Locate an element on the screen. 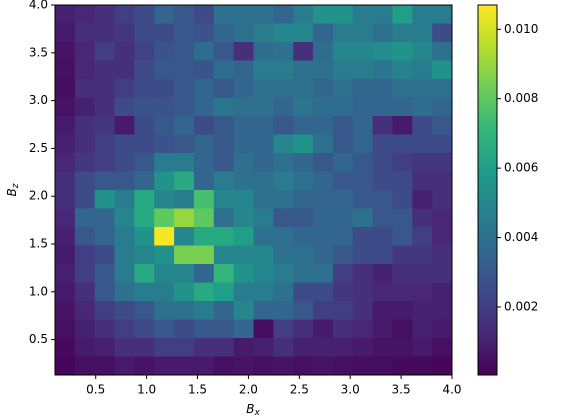 The height and width of the screenshot is (418, 579). y-axis-label: Bz is located at coordinates (13, 189).